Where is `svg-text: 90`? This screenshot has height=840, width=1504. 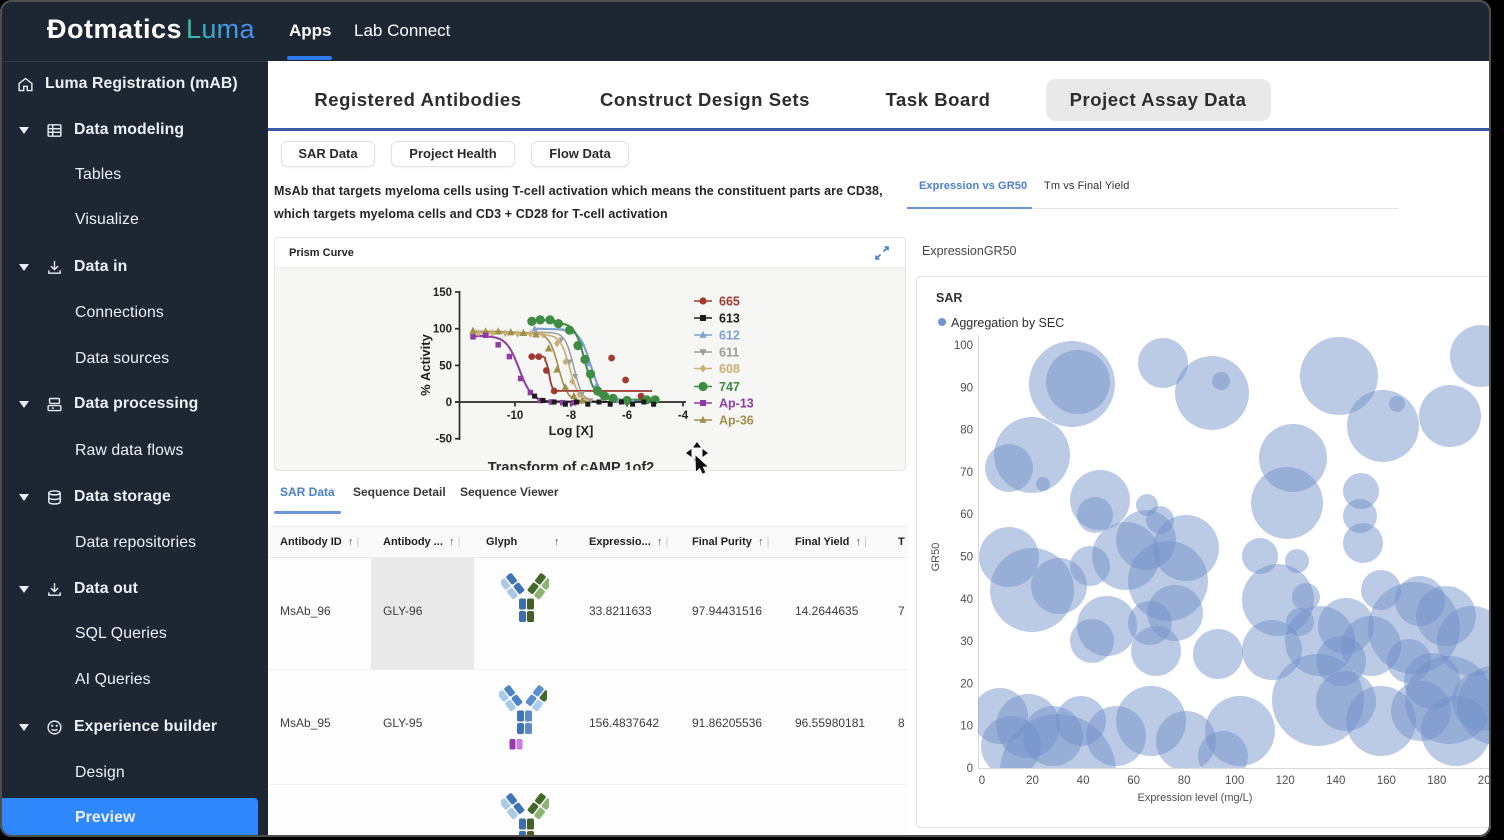
svg-text: 90 is located at coordinates (966, 388).